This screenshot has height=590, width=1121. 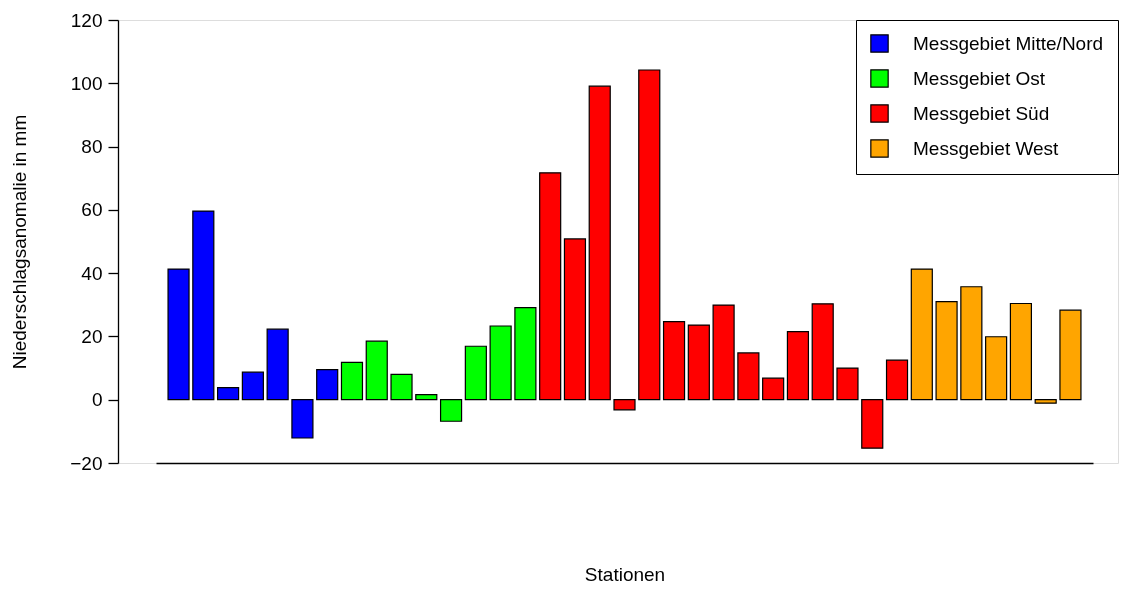 What do you see at coordinates (1008, 43) in the screenshot?
I see `legend-label: Messgebiet Mitte/Nord` at bounding box center [1008, 43].